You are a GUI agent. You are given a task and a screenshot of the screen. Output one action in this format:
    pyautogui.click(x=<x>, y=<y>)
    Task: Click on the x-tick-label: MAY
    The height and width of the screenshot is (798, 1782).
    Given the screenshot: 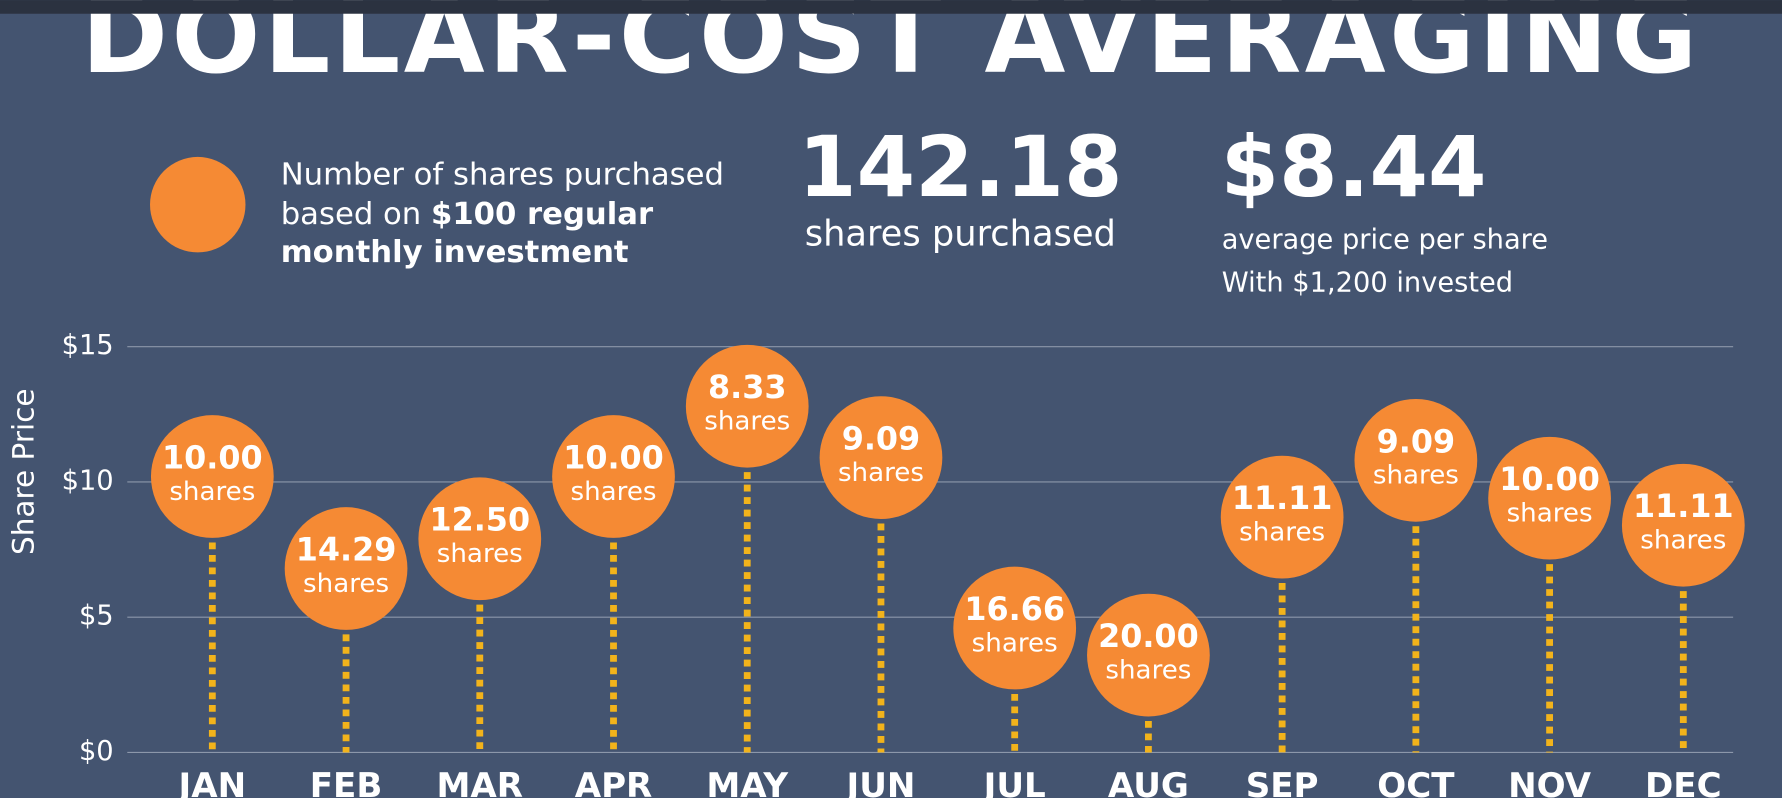 What is the action you would take?
    pyautogui.click(x=747, y=782)
    